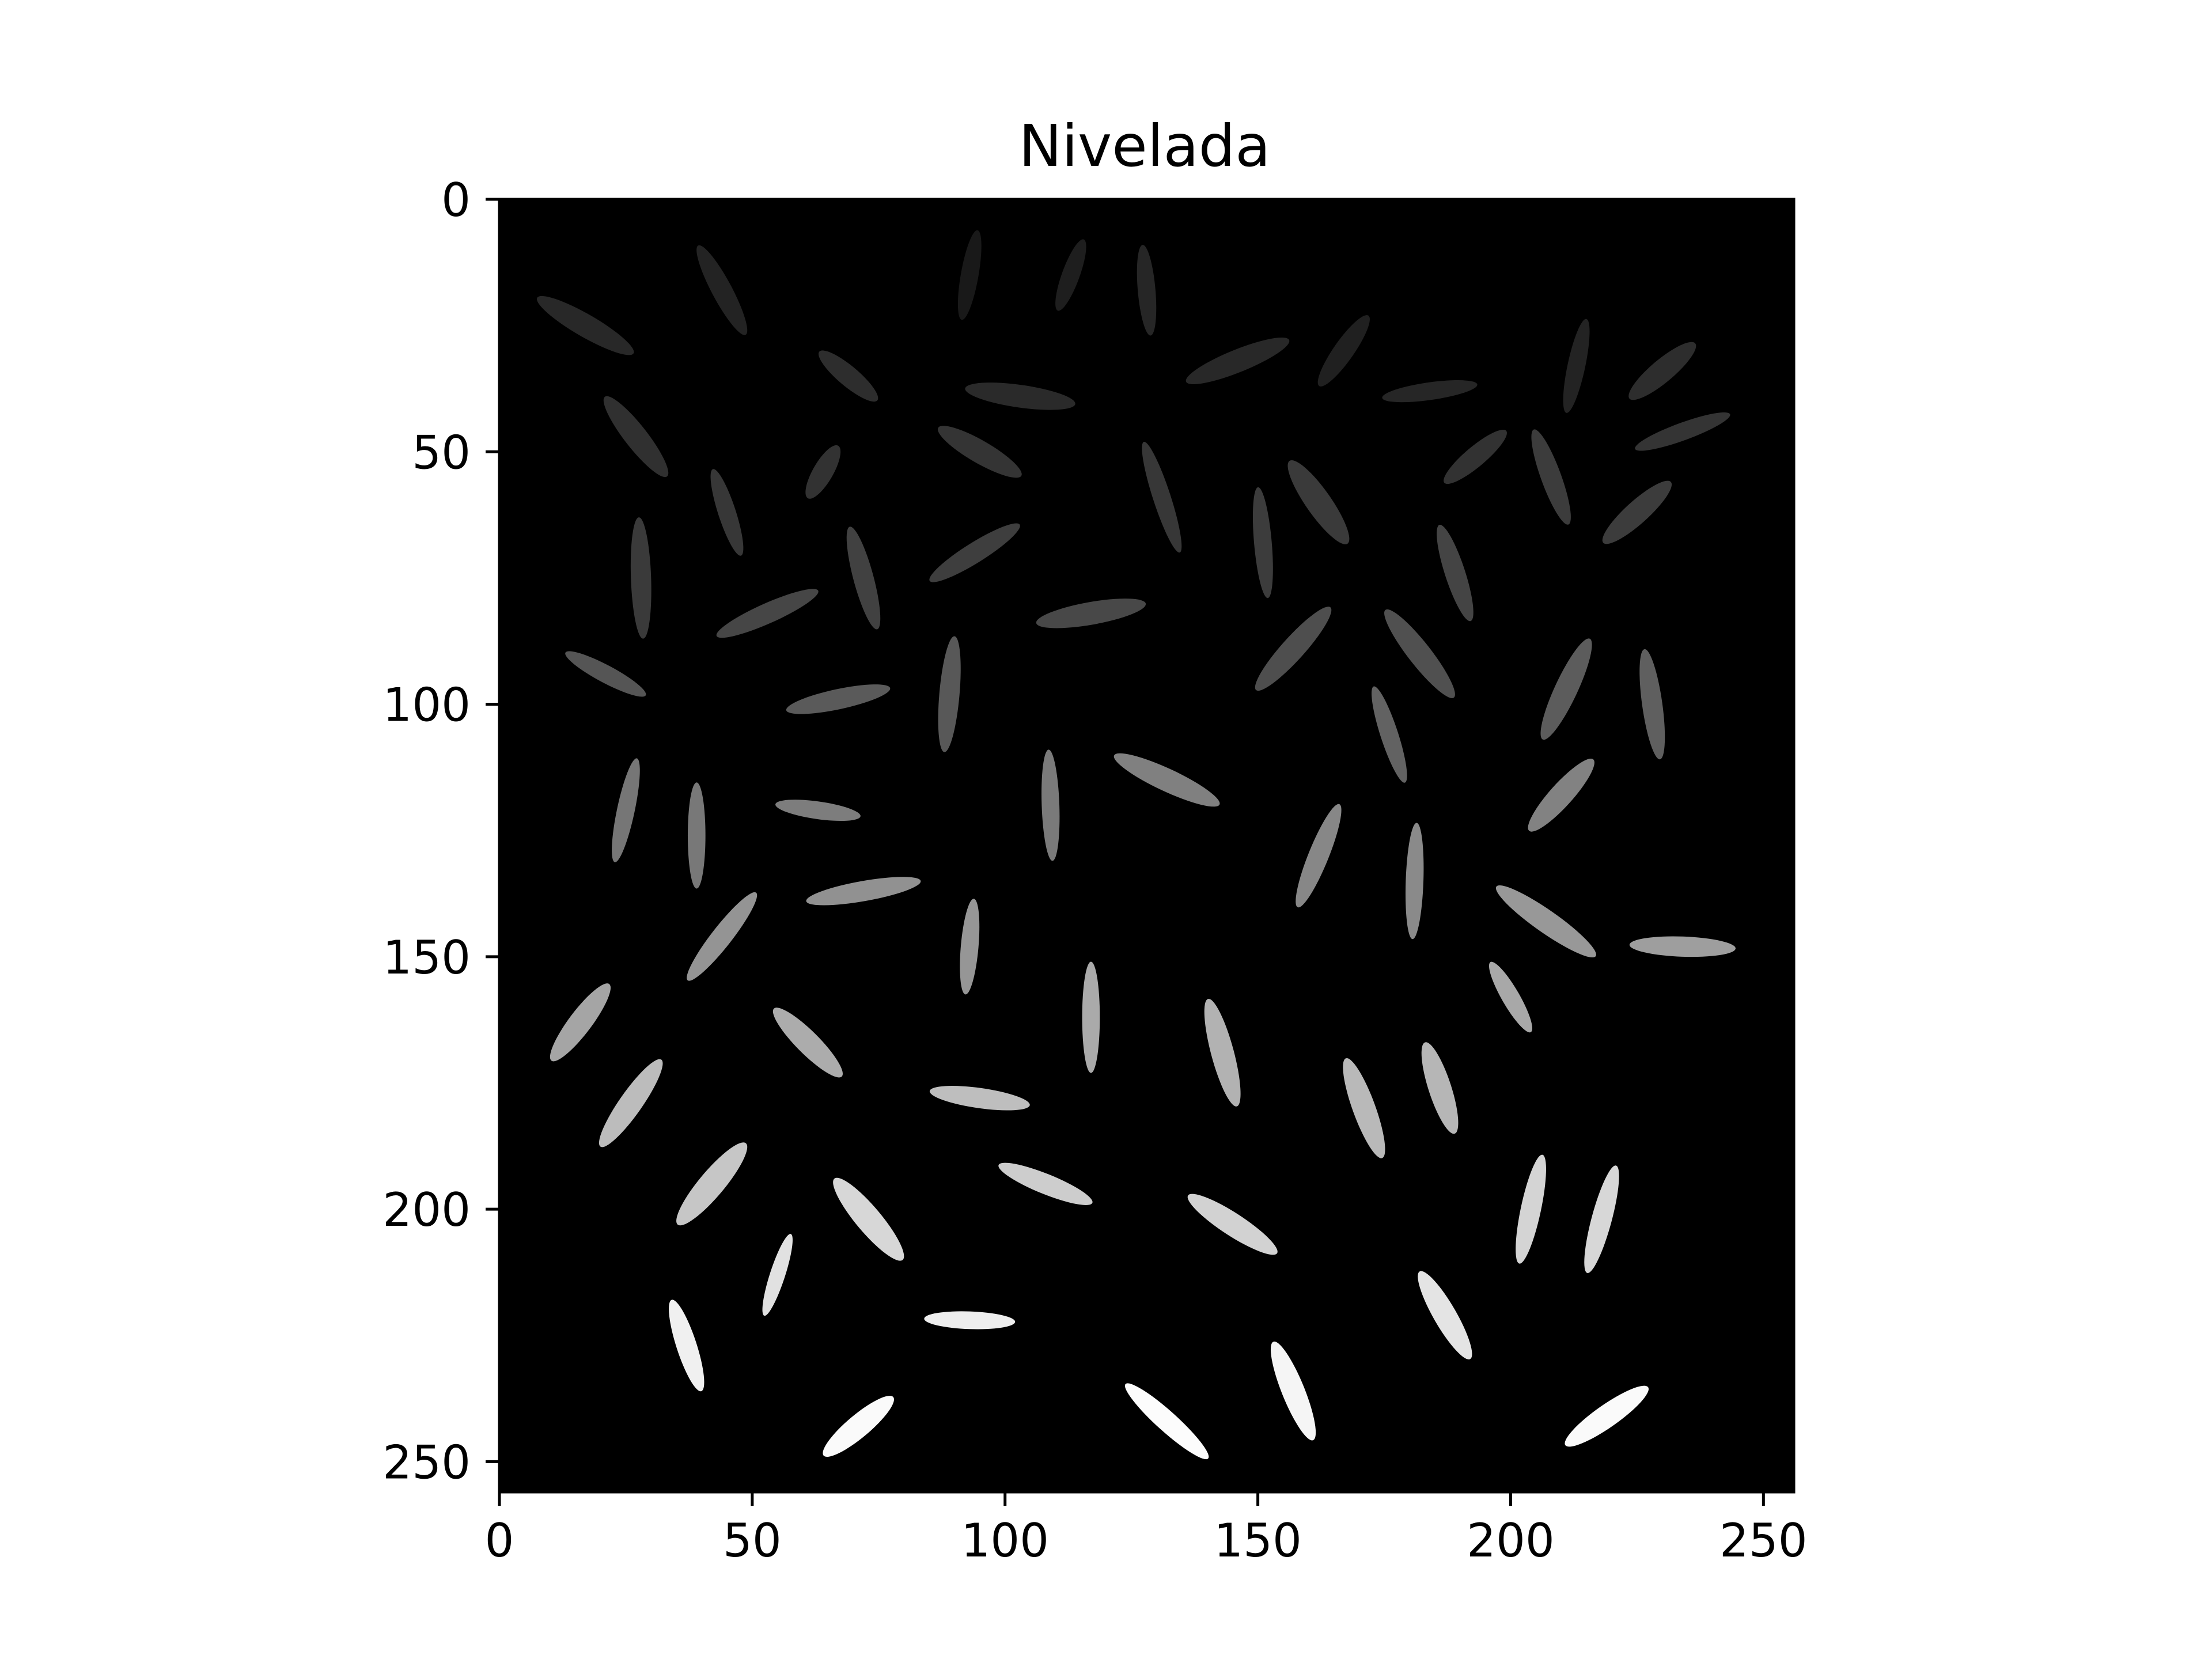  What do you see at coordinates (1763, 1540) in the screenshot?
I see `x-tick-label: 250` at bounding box center [1763, 1540].